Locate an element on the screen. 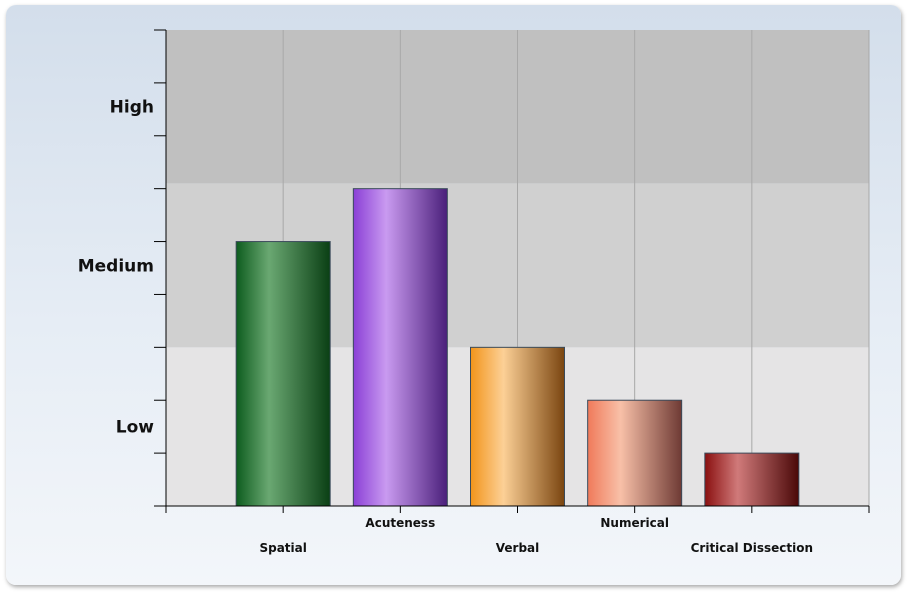 Image resolution: width=911 pixels, height=593 pixels. y-label-low: Low is located at coordinates (135, 428).